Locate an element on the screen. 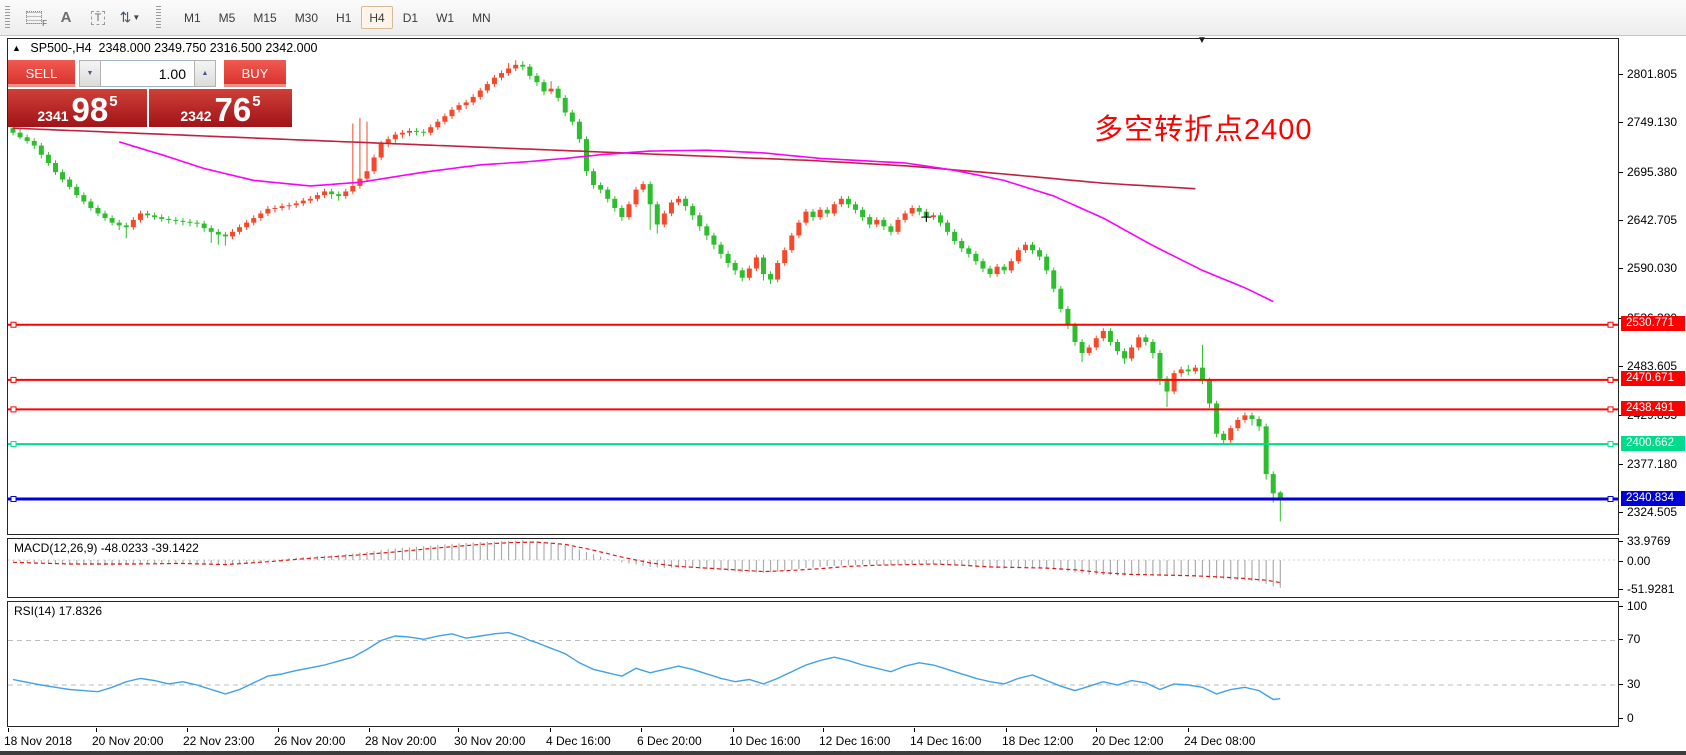 The width and height of the screenshot is (1686, 755). ma-fast-line is located at coordinates (696, 222).